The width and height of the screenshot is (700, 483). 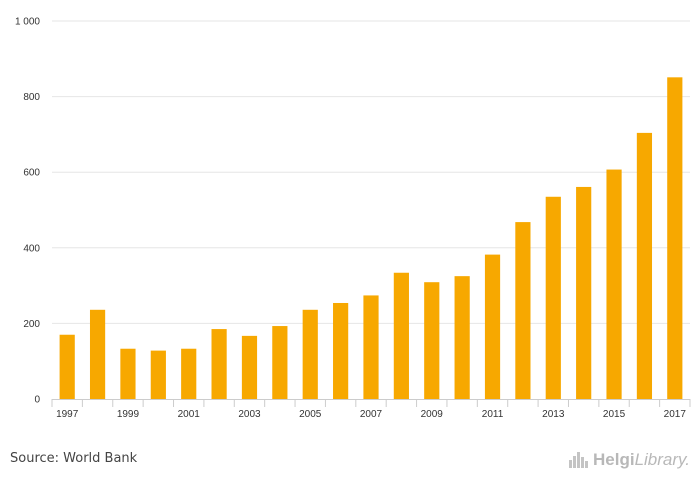 I want to click on bar-2015, so click(x=614, y=284).